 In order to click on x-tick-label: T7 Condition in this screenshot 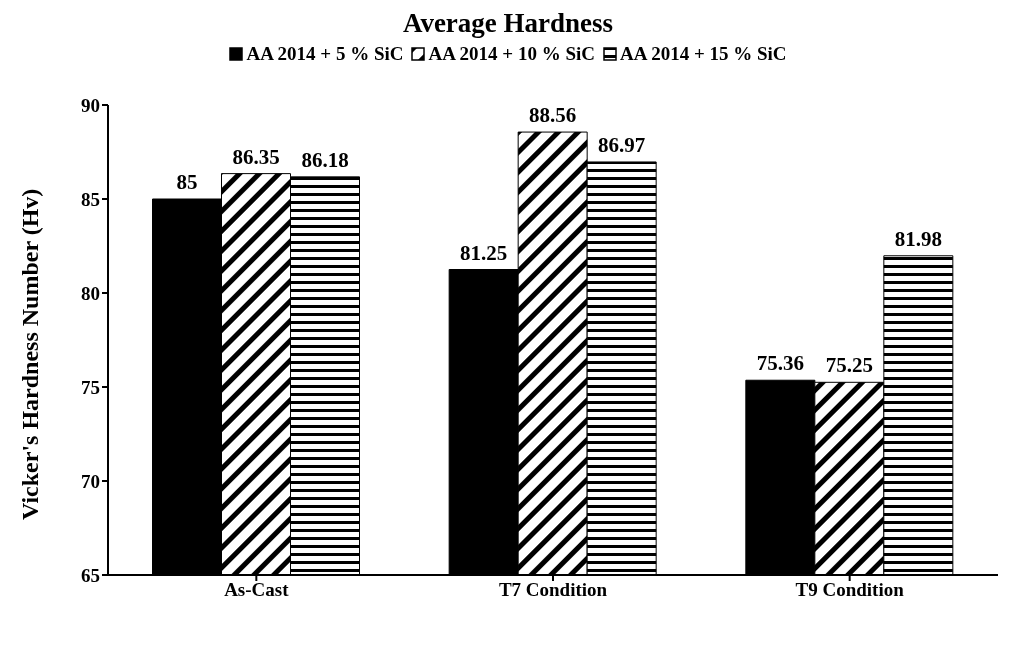, I will do `click(553, 590)`.